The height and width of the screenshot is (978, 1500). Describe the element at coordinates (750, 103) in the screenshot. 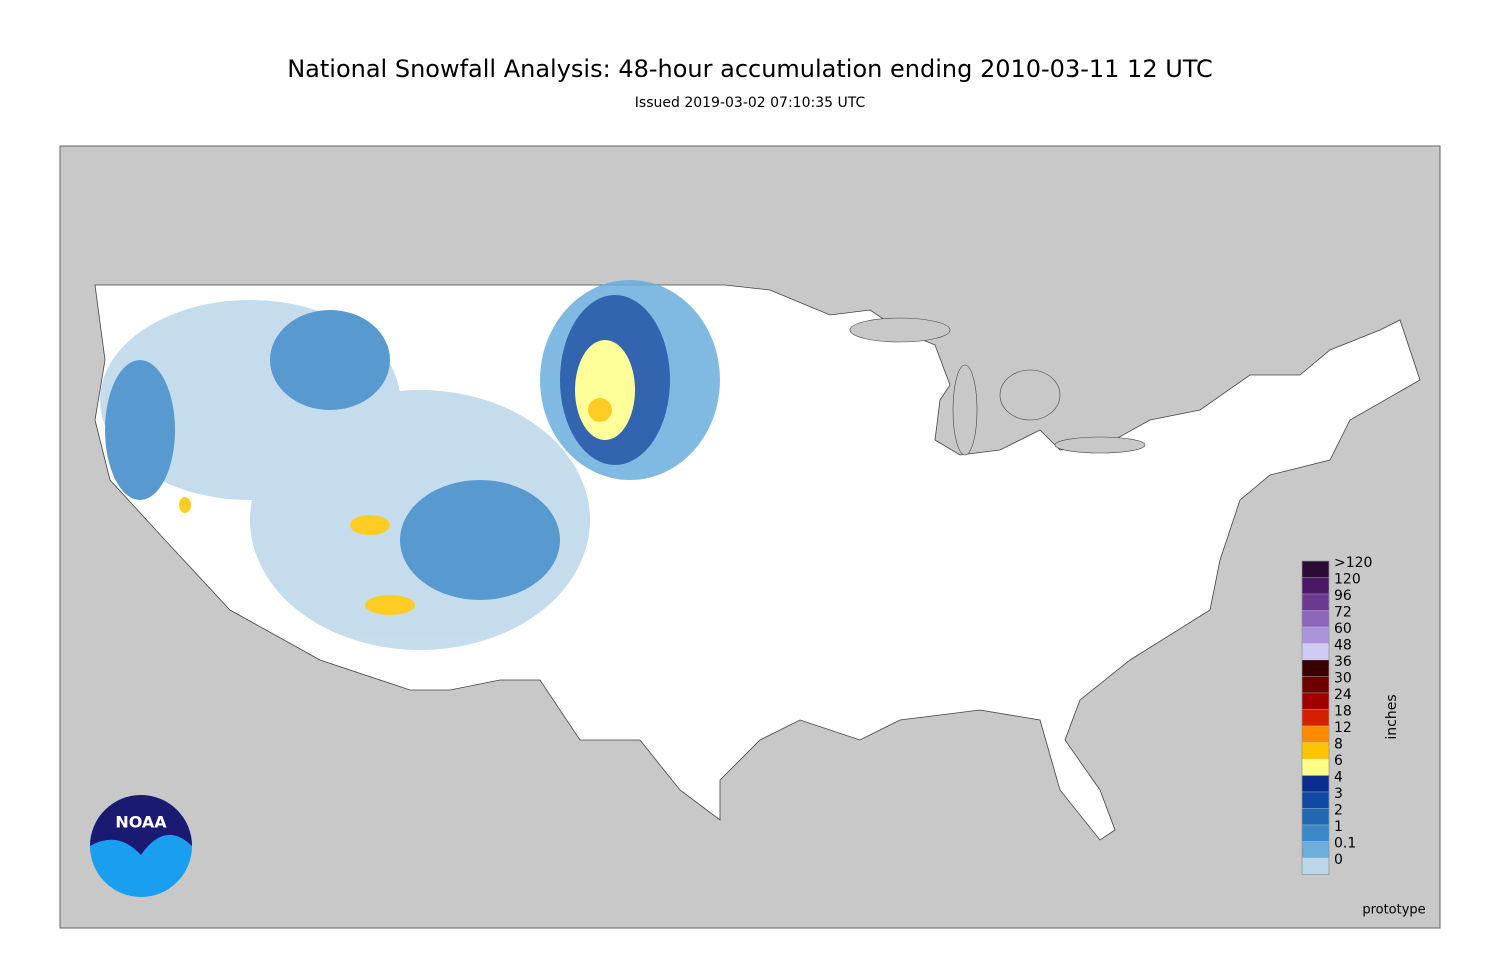

I see `subtitle: Issued 2019-03-02 07:10:35 UTC` at that location.